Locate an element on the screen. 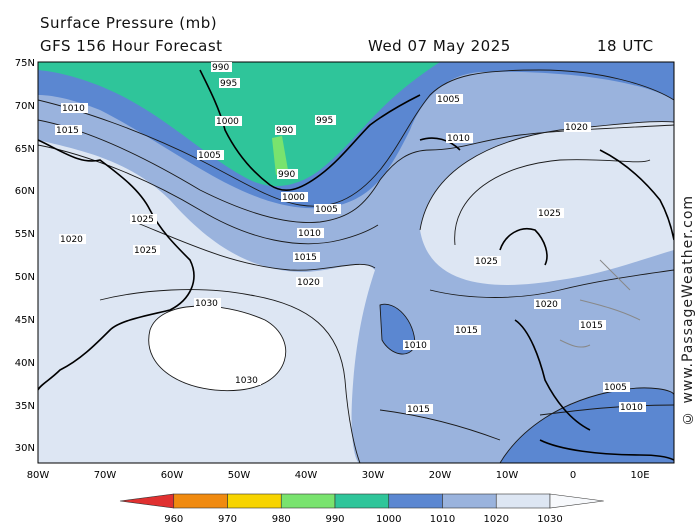  latitude-label: 50N is located at coordinates (25, 277).